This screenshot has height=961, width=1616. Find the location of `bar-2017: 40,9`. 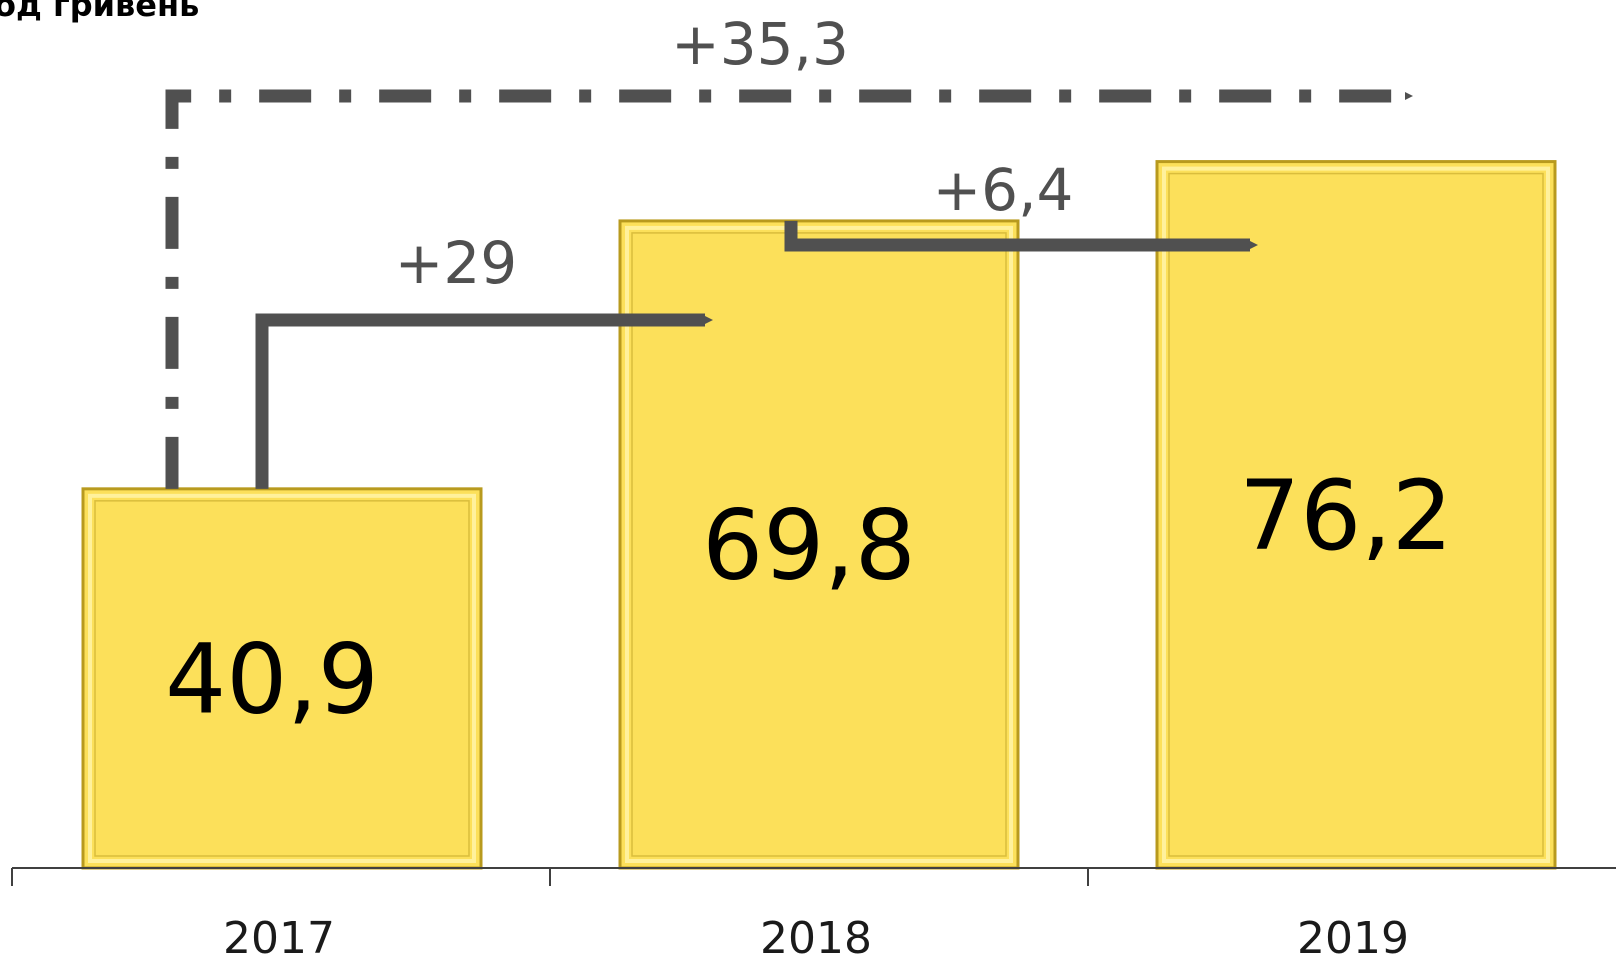

bar-2017: 40,9 is located at coordinates (282, 678).